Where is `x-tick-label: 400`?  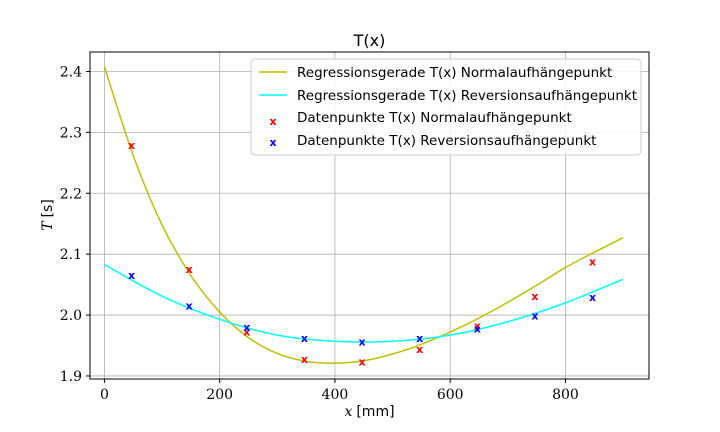
x-tick-label: 400 is located at coordinates (335, 395).